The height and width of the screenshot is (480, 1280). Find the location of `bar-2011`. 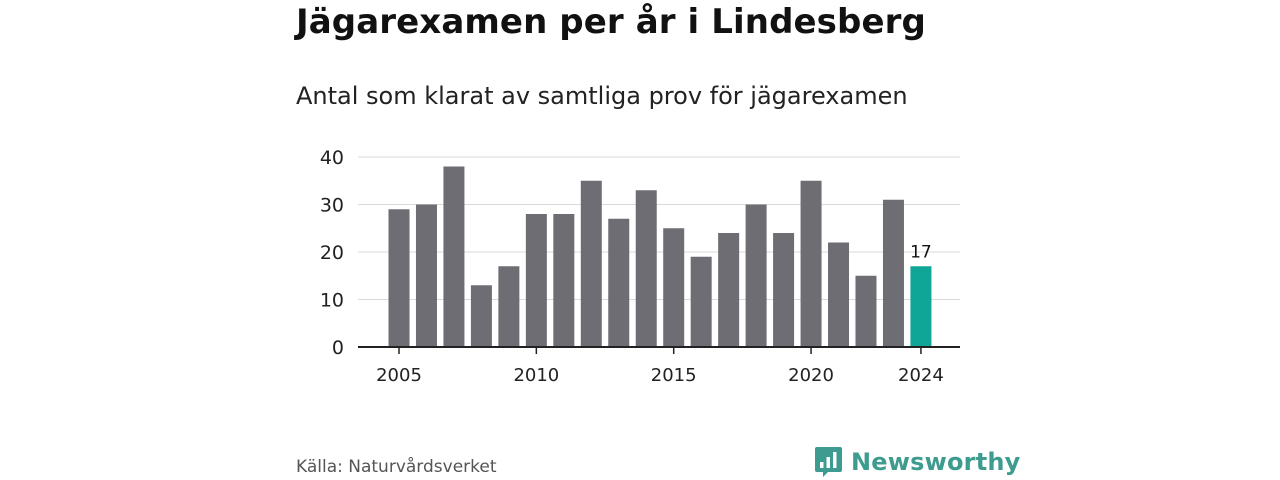

bar-2011 is located at coordinates (564, 280).